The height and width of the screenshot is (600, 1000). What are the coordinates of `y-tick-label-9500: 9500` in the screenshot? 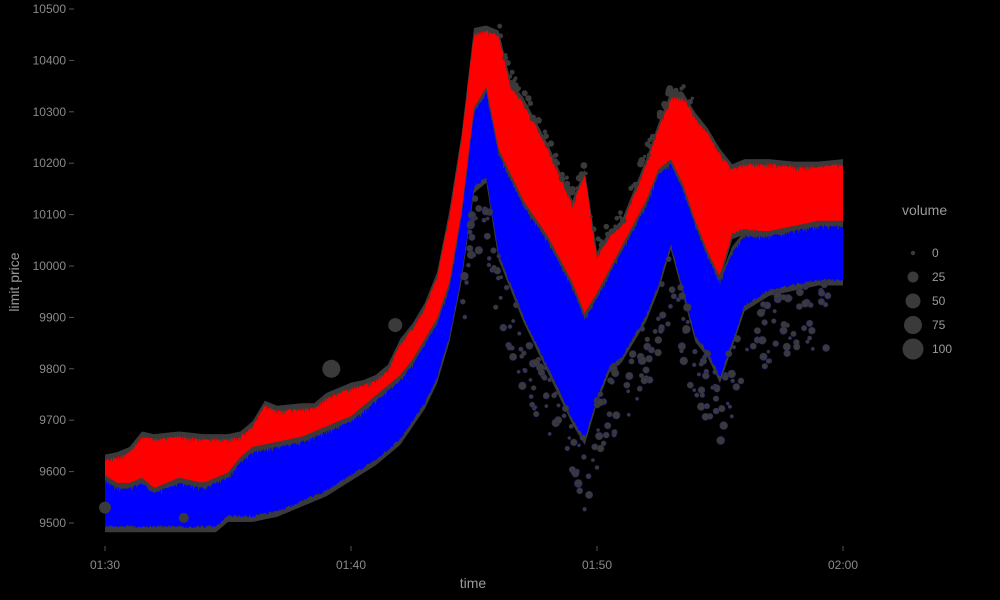 It's located at (52, 523).